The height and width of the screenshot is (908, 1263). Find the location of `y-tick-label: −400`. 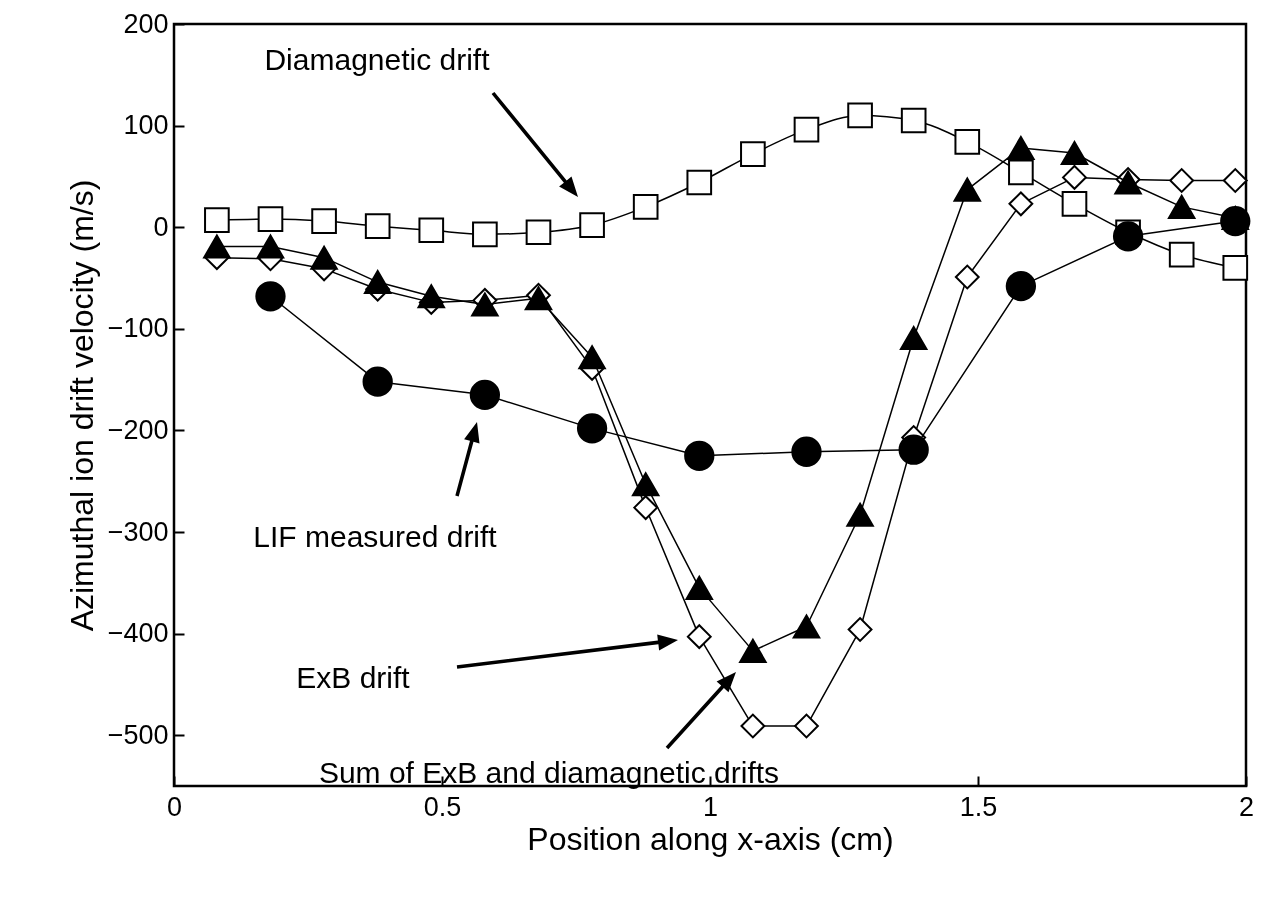

y-tick-label: −400 is located at coordinates (138, 633).